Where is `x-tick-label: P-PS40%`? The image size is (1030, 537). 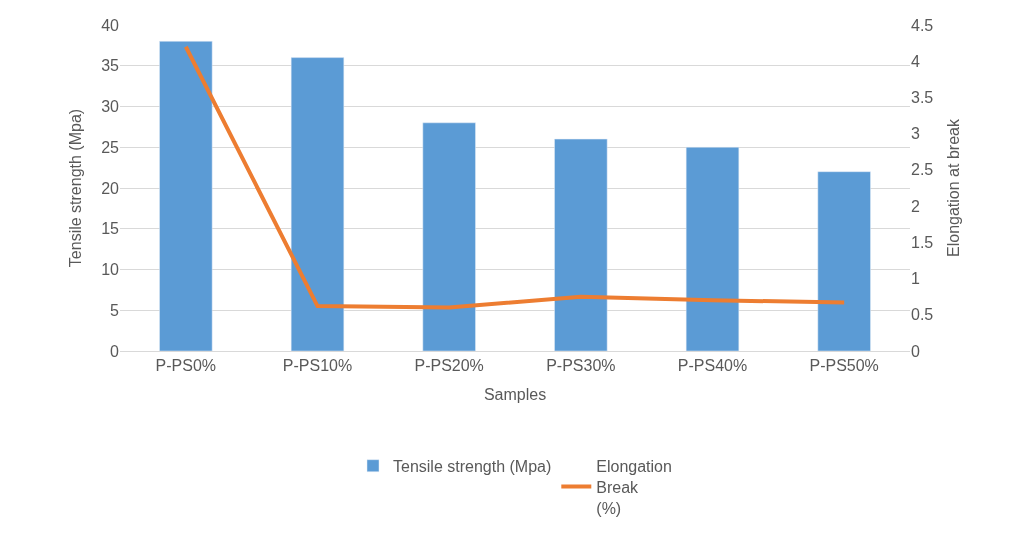
x-tick-label: P-PS40% is located at coordinates (712, 366).